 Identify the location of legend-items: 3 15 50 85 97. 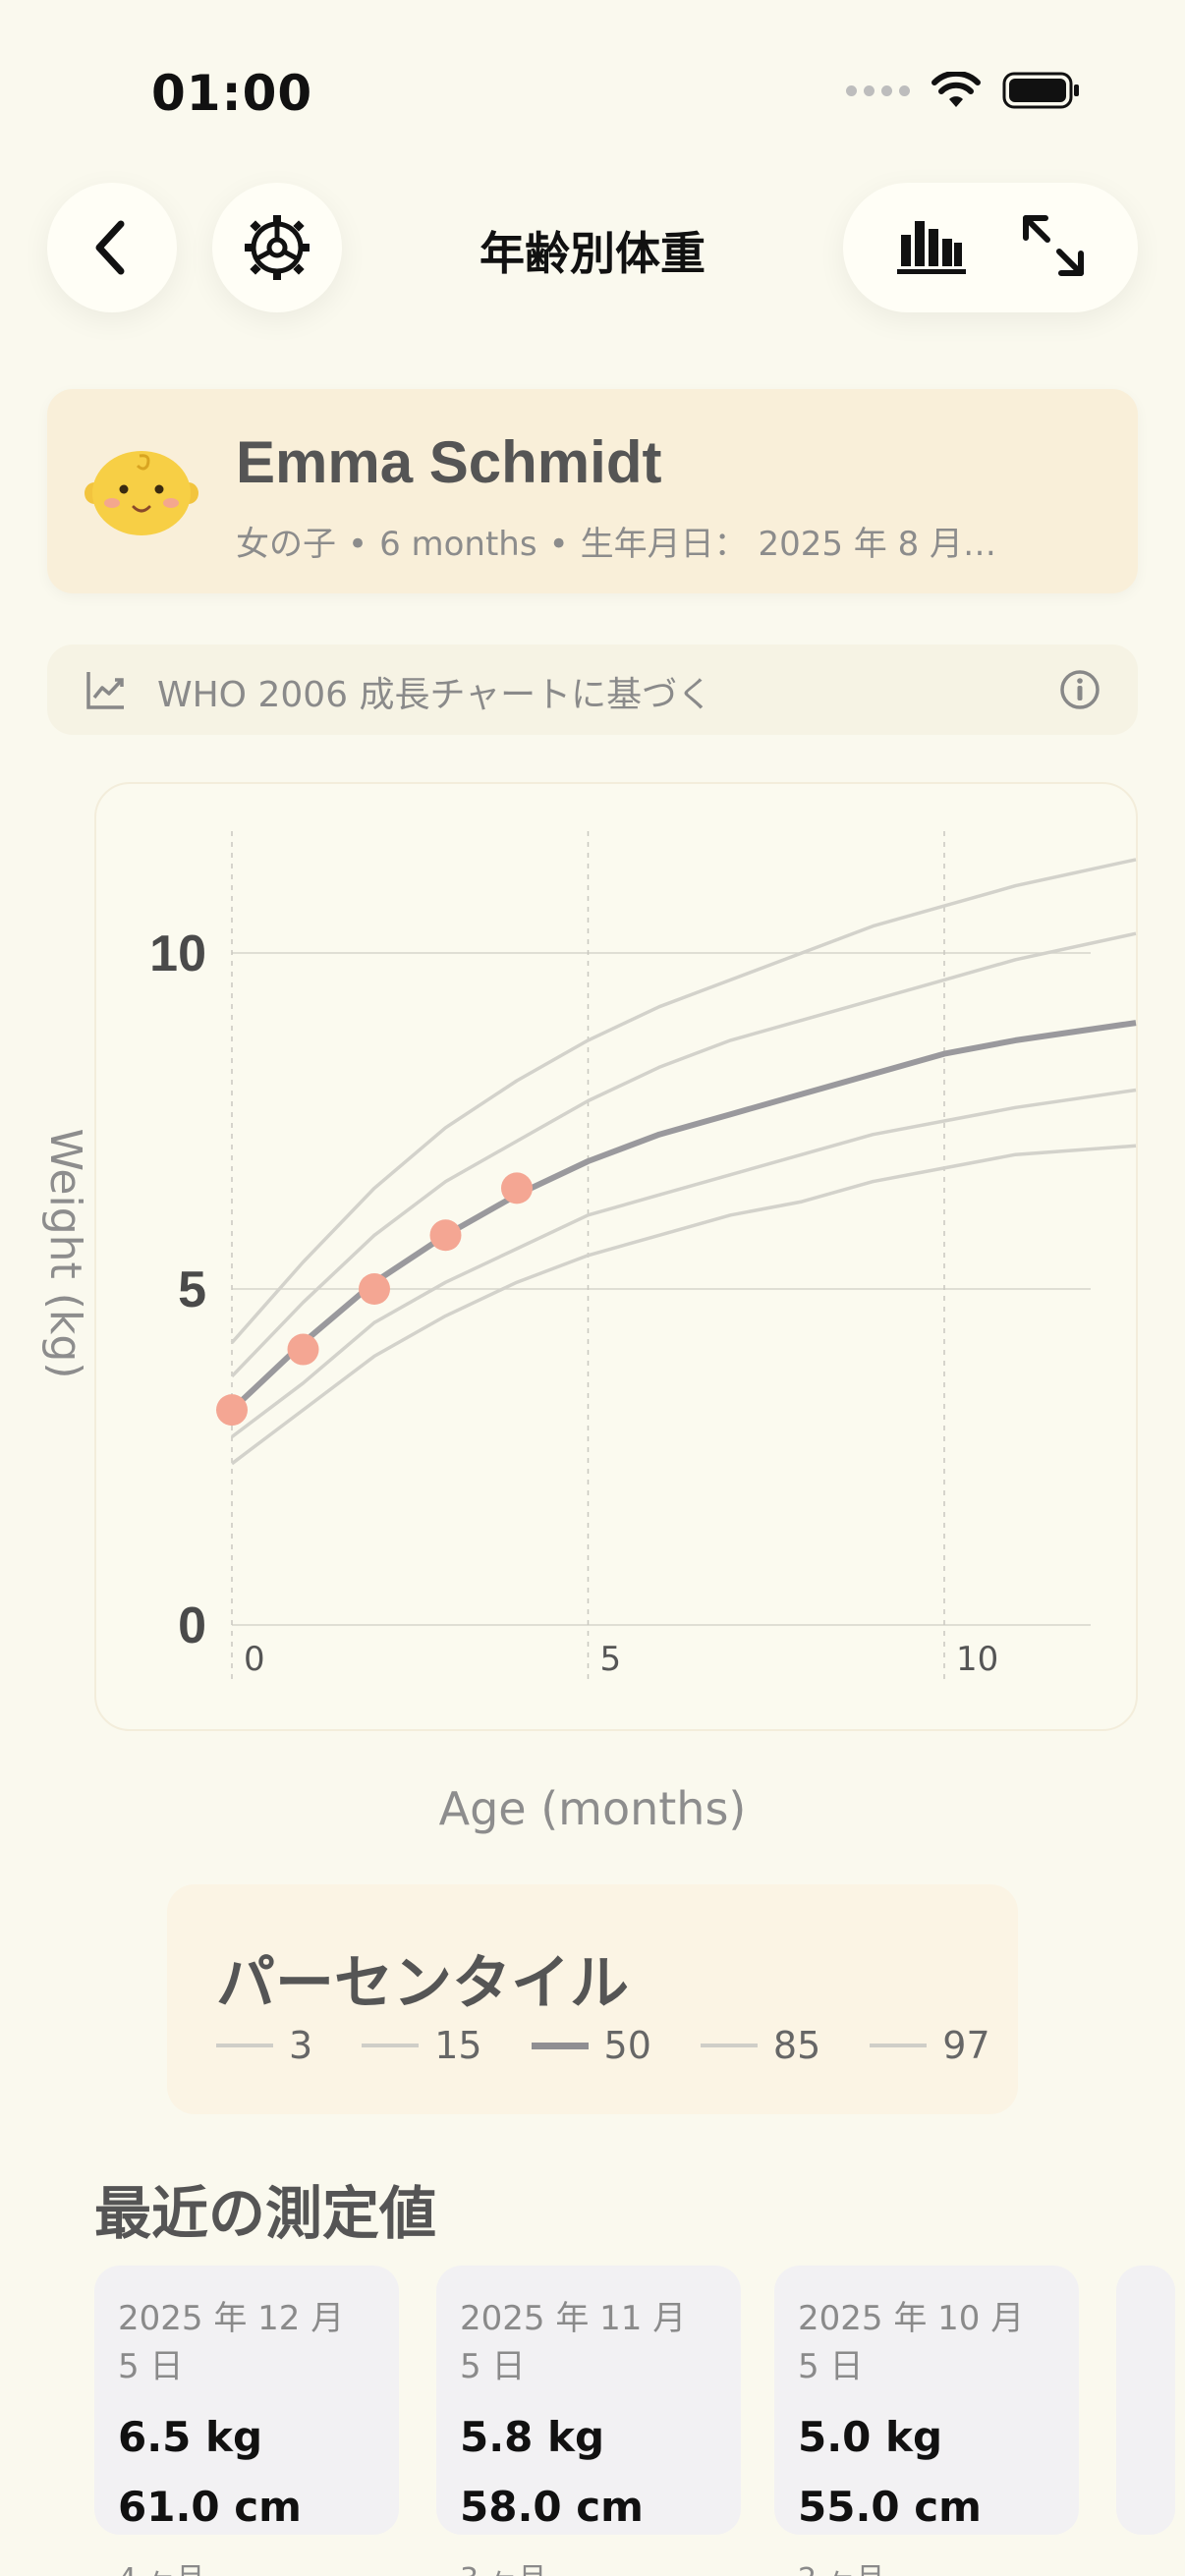
(628, 2045).